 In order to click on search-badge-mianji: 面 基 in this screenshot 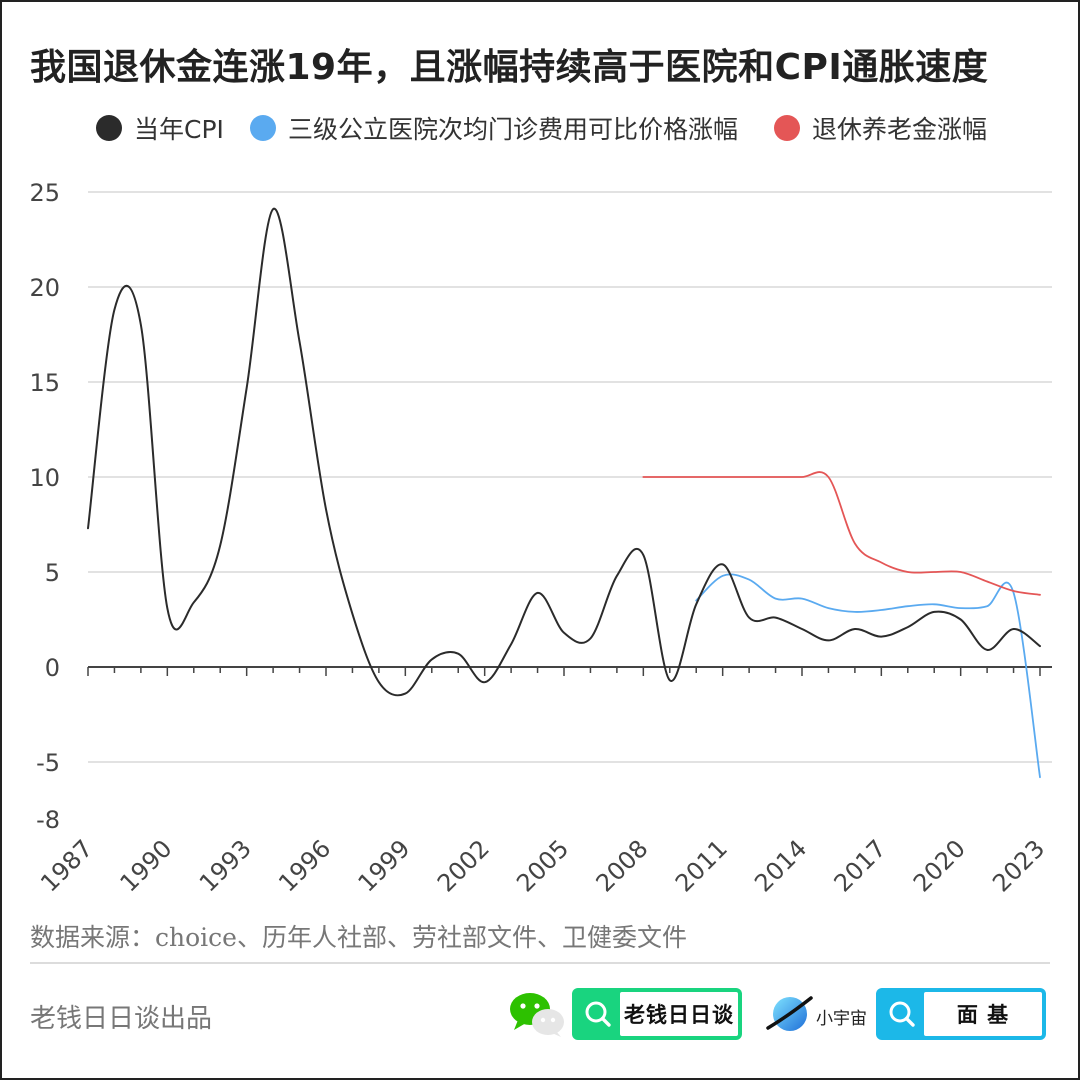, I will do `click(961, 1014)`.